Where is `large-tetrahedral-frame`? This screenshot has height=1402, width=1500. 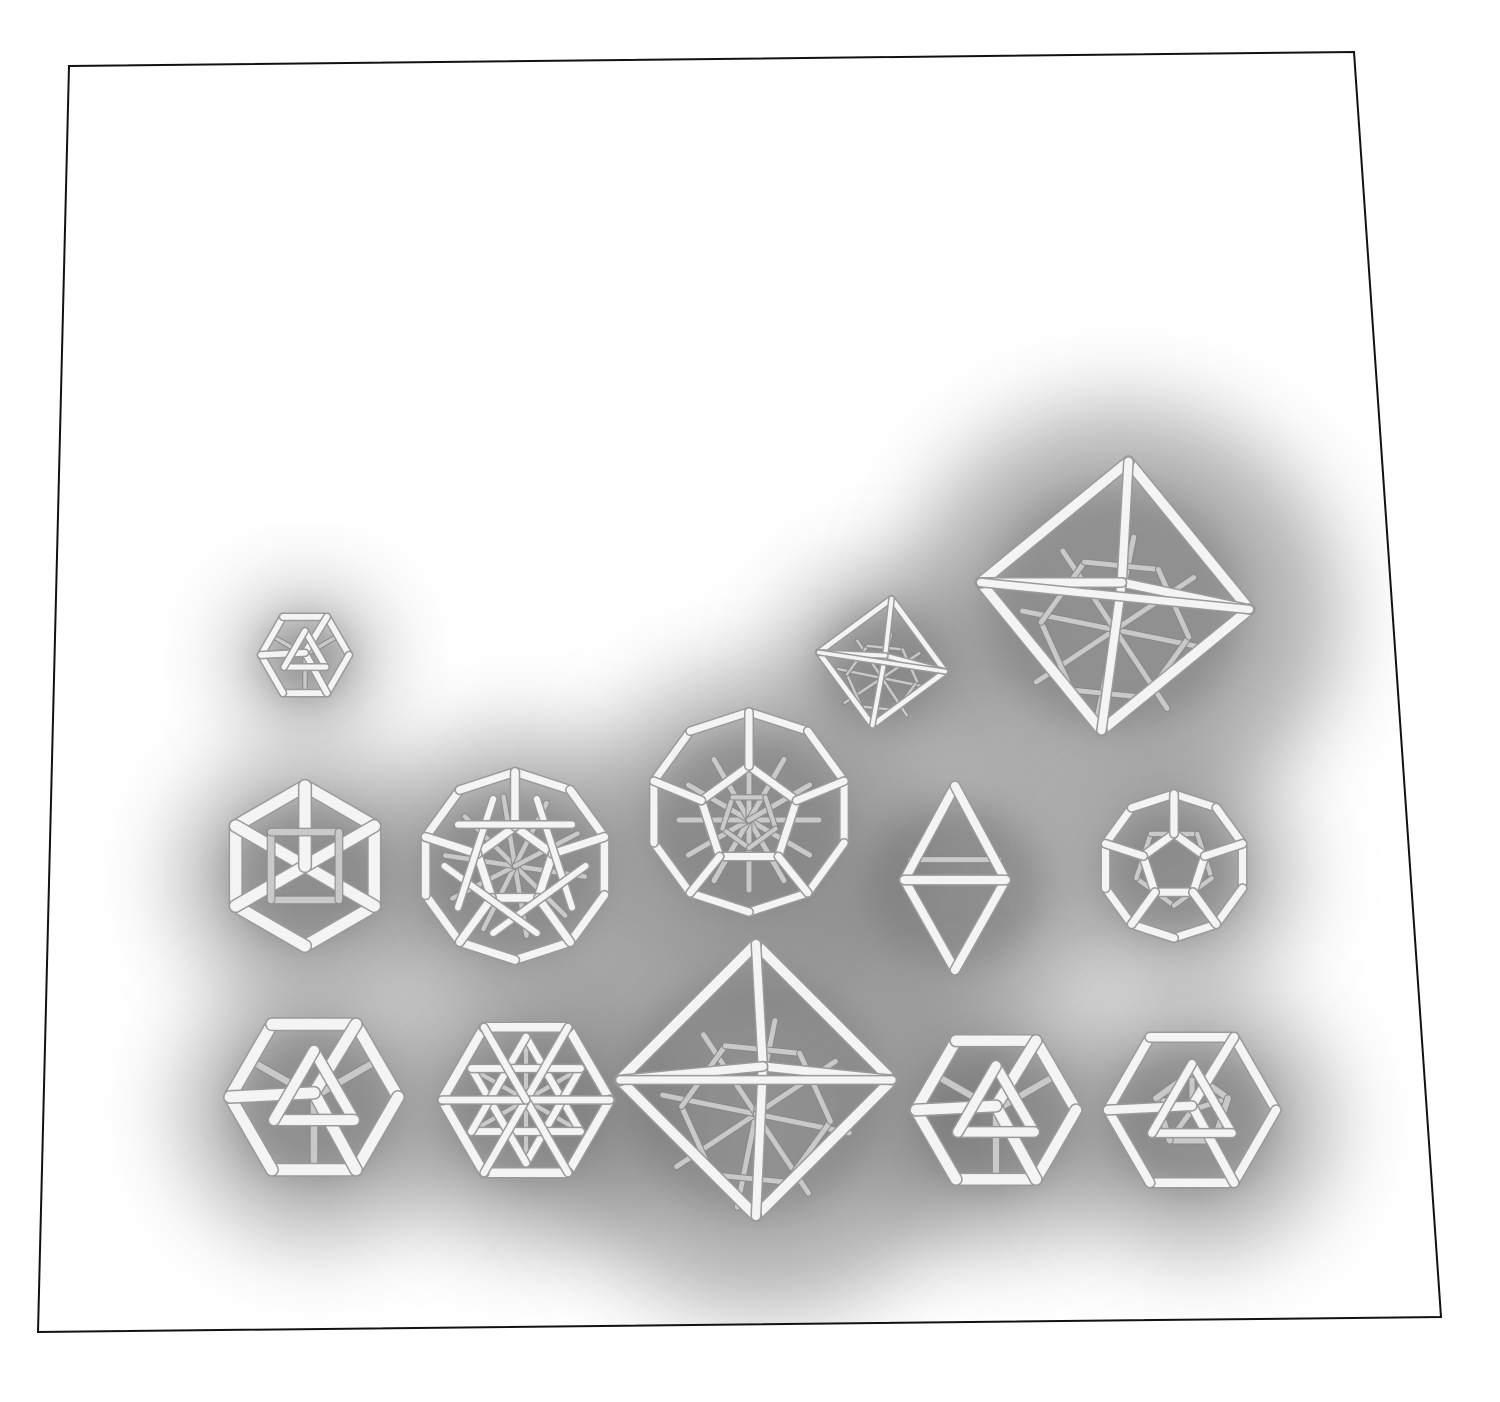 large-tetrahedral-frame is located at coordinates (756, 1080).